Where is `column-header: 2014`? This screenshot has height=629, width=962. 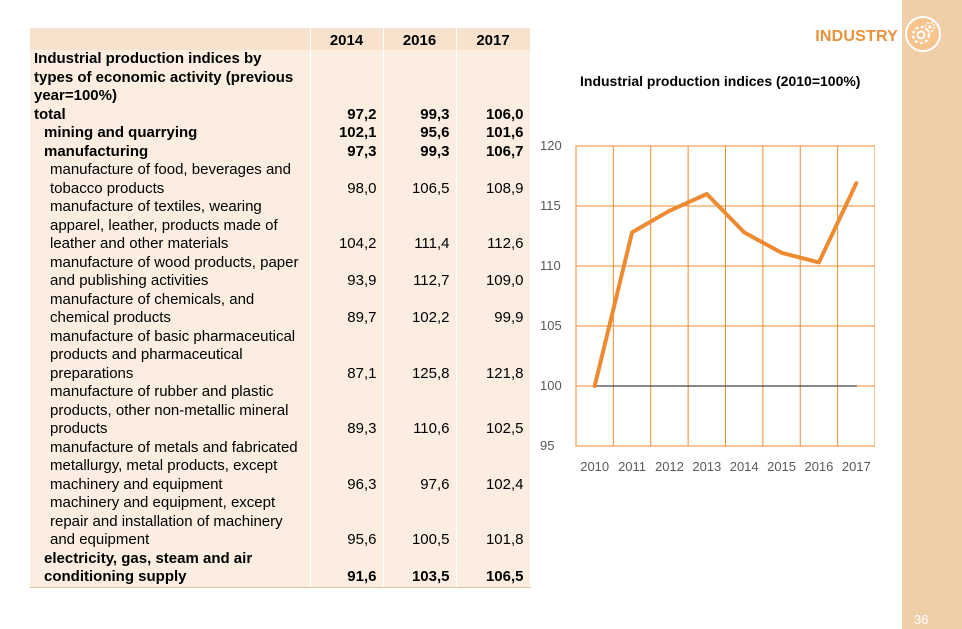 column-header: 2014 is located at coordinates (347, 39).